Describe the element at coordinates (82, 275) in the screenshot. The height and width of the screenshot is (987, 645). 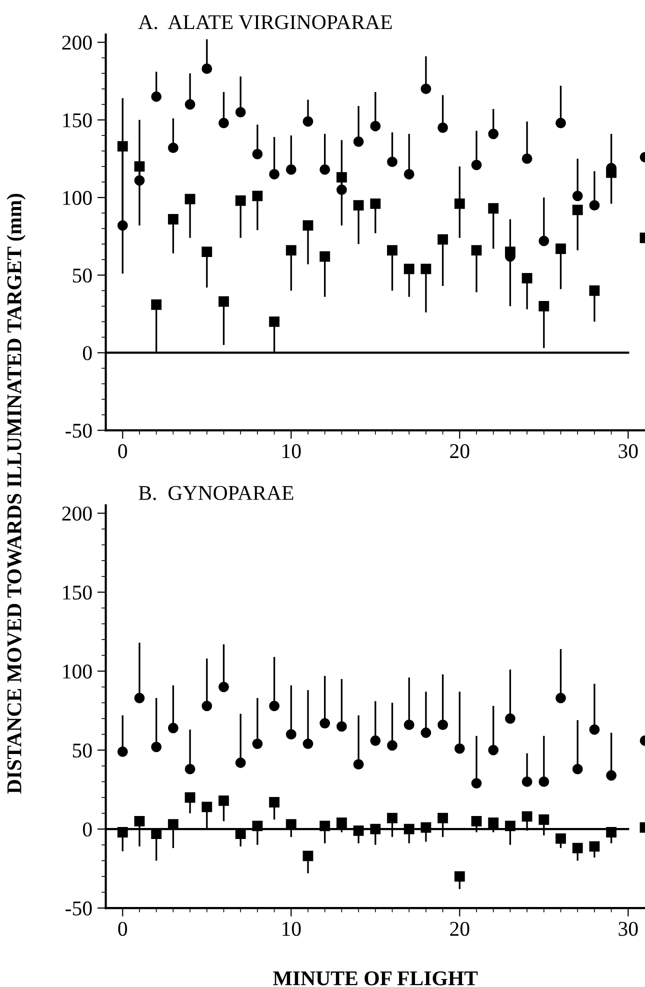
I see `y-tick-label: 50` at that location.